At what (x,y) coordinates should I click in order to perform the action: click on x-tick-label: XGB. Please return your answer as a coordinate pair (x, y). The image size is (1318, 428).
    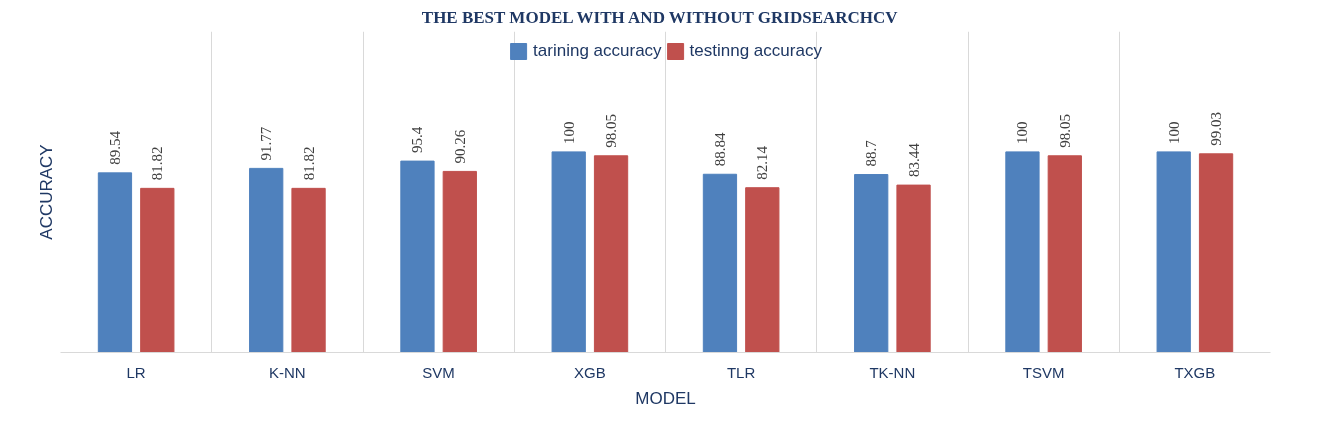
    Looking at the image, I should click on (590, 372).